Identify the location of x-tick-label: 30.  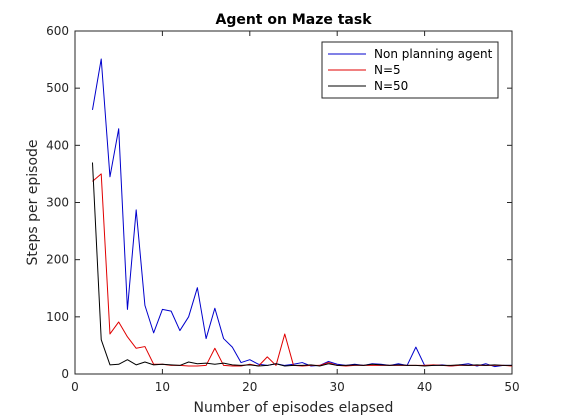
(337, 387).